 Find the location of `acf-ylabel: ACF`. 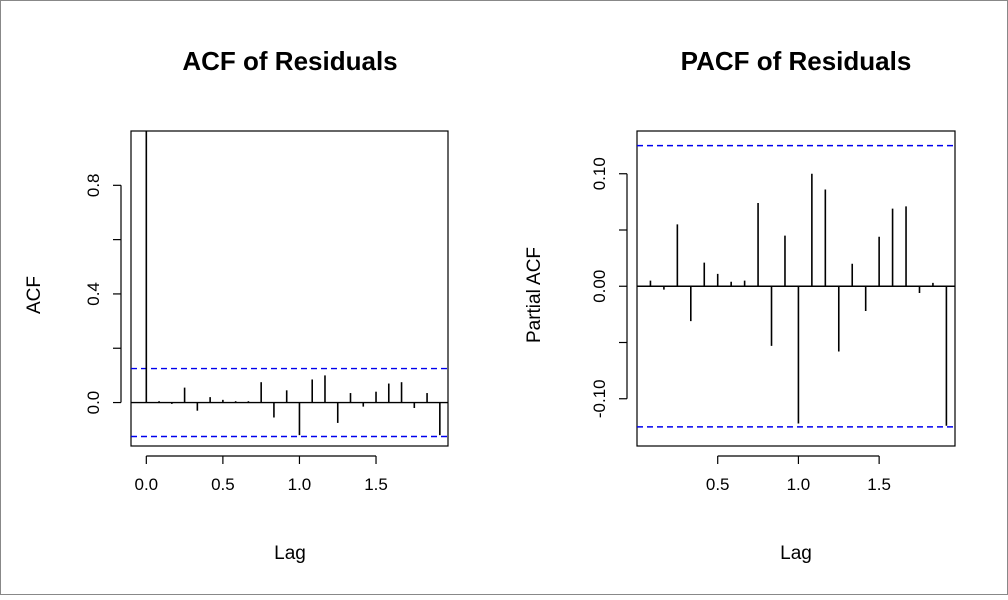

acf-ylabel: ACF is located at coordinates (34, 295).